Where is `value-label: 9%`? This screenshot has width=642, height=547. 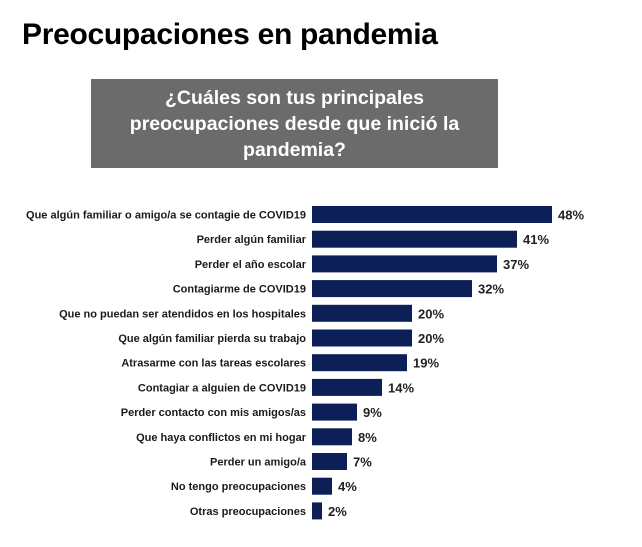 value-label: 9% is located at coordinates (372, 412).